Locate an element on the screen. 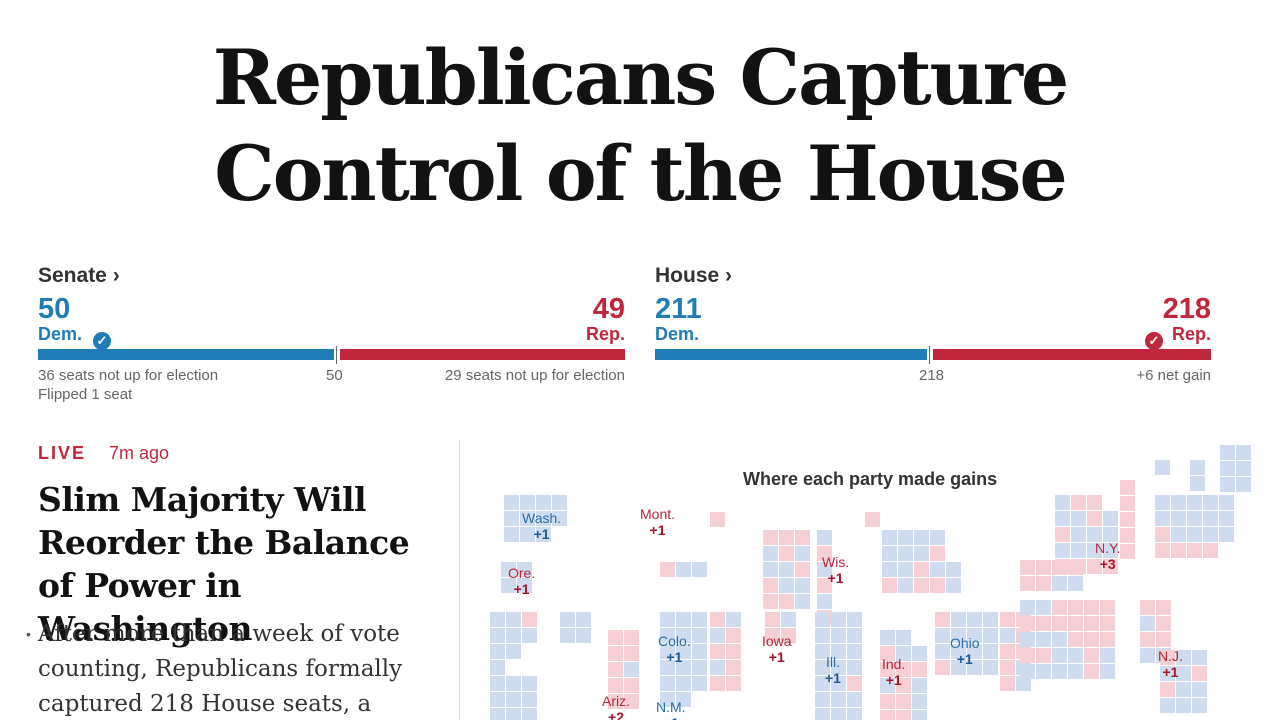 This screenshot has height=722, width=1280. state-label-iowa: Iowa +1 is located at coordinates (777, 649).